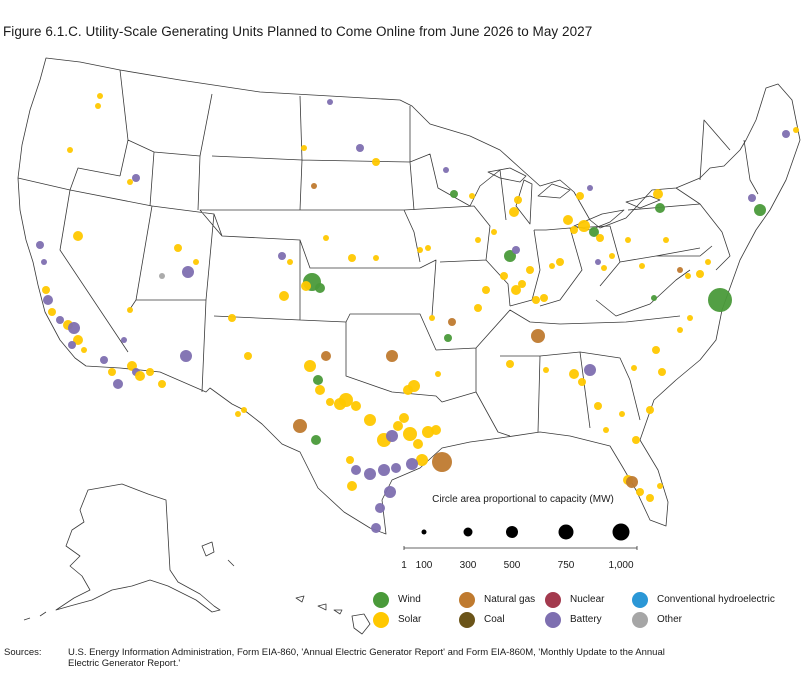  I want to click on legend-label: Solar, so click(410, 619).